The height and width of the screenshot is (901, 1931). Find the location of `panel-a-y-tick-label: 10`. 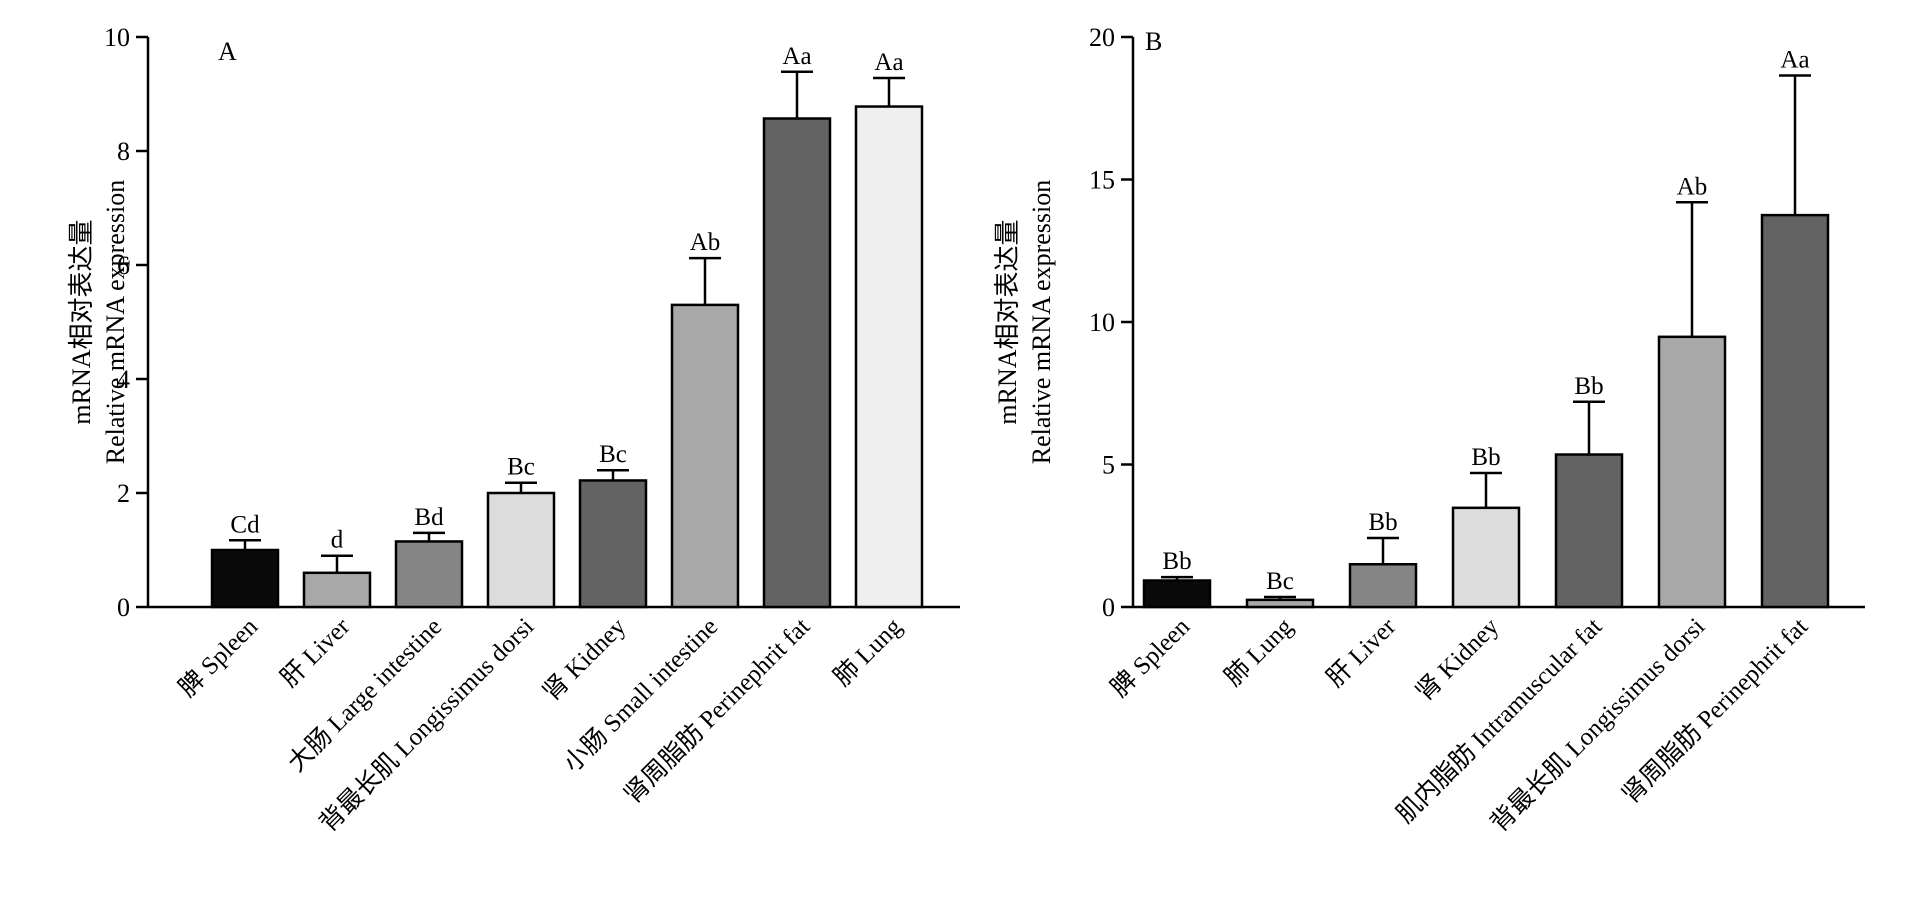

panel-a-y-tick-label: 10 is located at coordinates (117, 37).